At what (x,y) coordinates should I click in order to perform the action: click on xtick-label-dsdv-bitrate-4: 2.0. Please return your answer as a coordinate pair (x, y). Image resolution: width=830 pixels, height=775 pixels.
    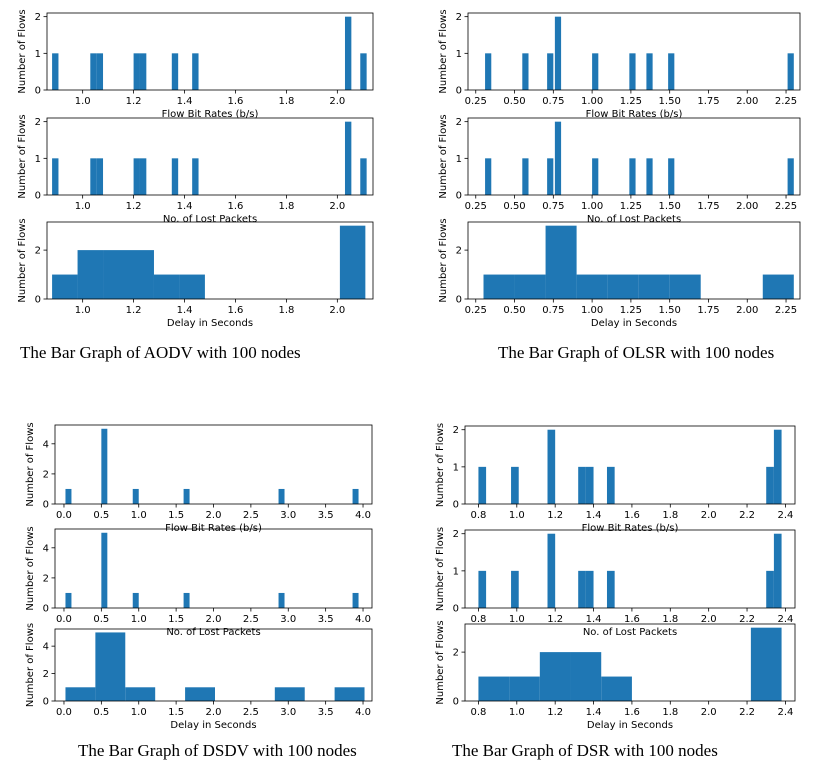
    Looking at the image, I should click on (214, 515).